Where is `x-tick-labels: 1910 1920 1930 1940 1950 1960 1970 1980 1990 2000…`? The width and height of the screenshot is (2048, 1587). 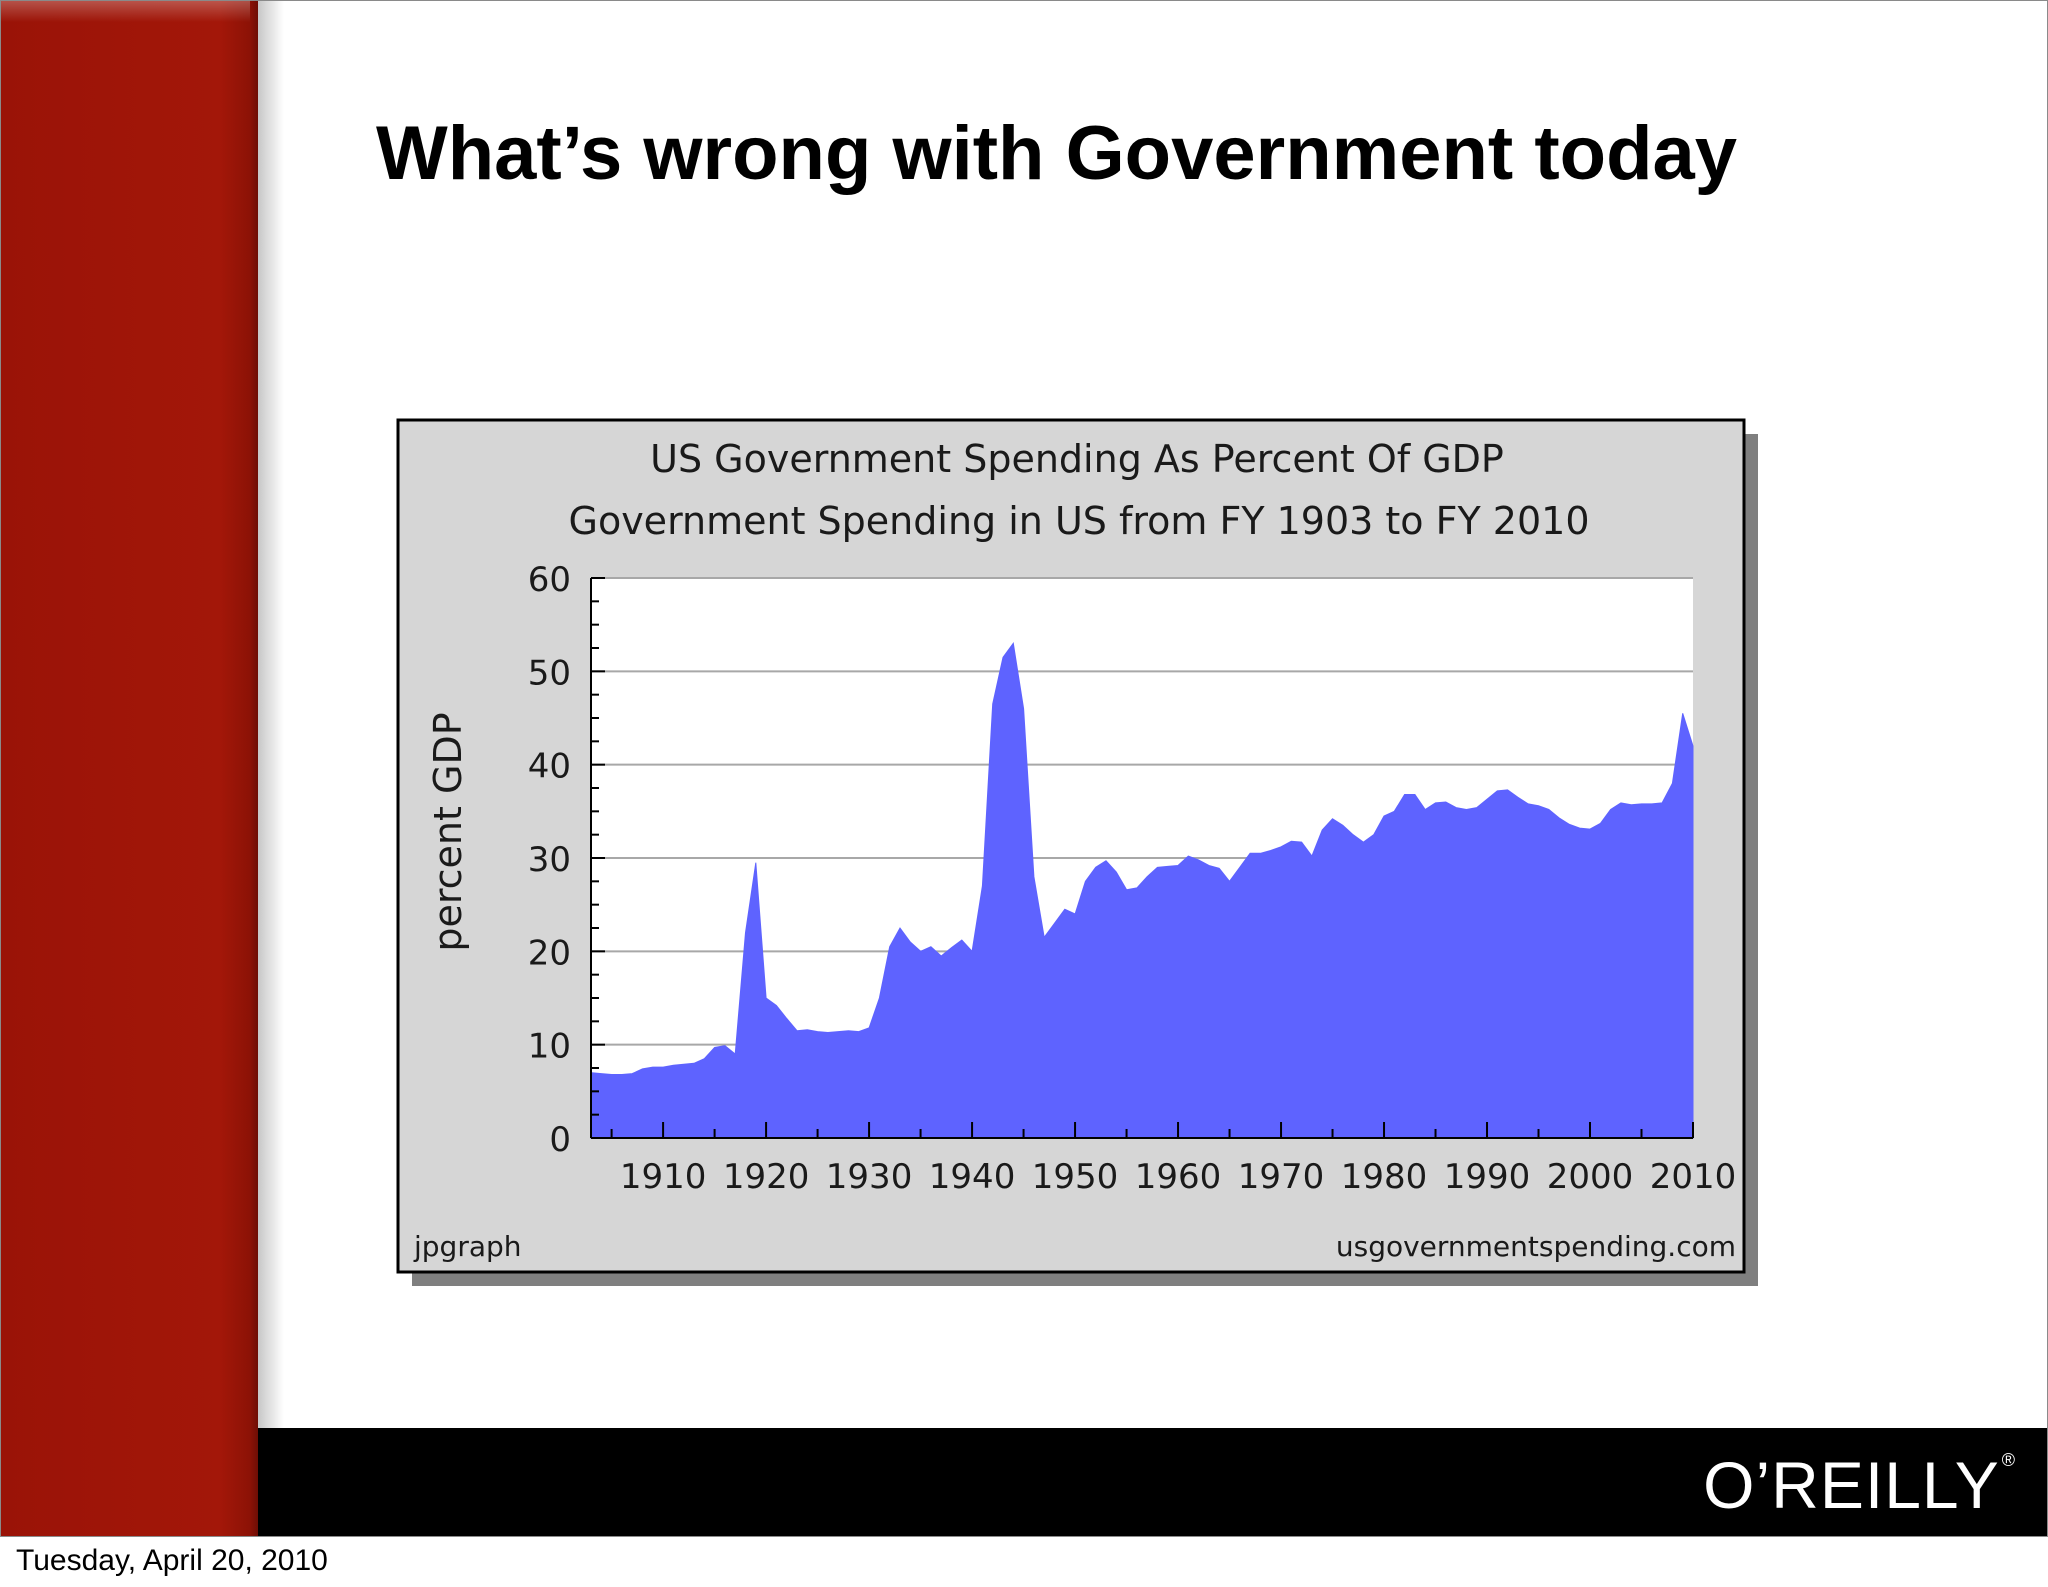 x-tick-labels: 1910 1920 1930 1940 1950 1960 1970 1980 1990 2000… is located at coordinates (1178, 1177).